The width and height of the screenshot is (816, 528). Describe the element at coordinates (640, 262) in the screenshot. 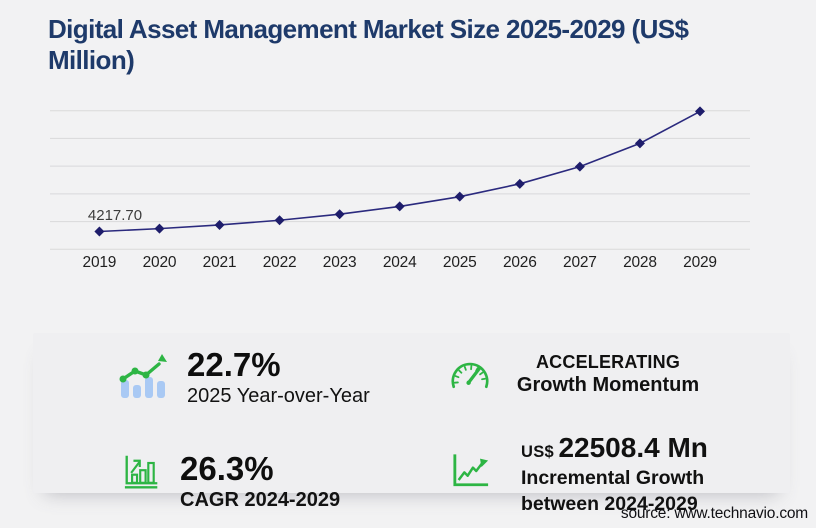

I see `x-axis-tick-label: 2028` at that location.